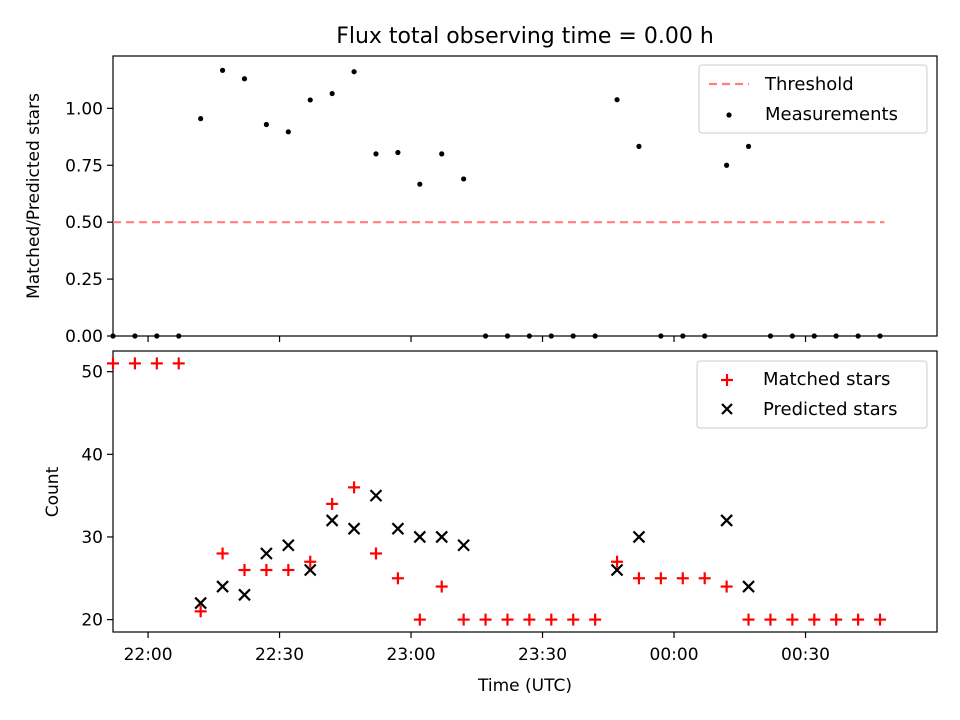 This screenshot has height=720, width=960. Describe the element at coordinates (524, 686) in the screenshot. I see `x-axis-label: Time (UTC)` at that location.